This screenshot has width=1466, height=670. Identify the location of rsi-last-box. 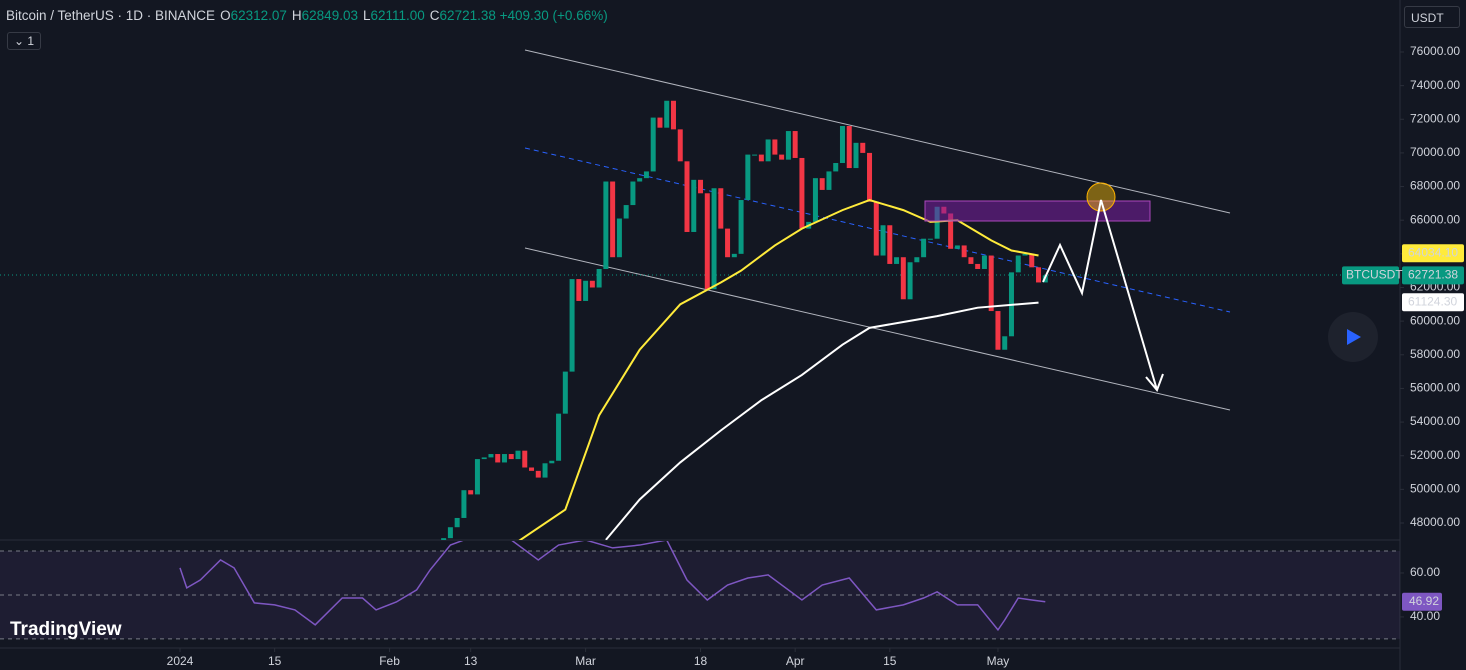
(1422, 601).